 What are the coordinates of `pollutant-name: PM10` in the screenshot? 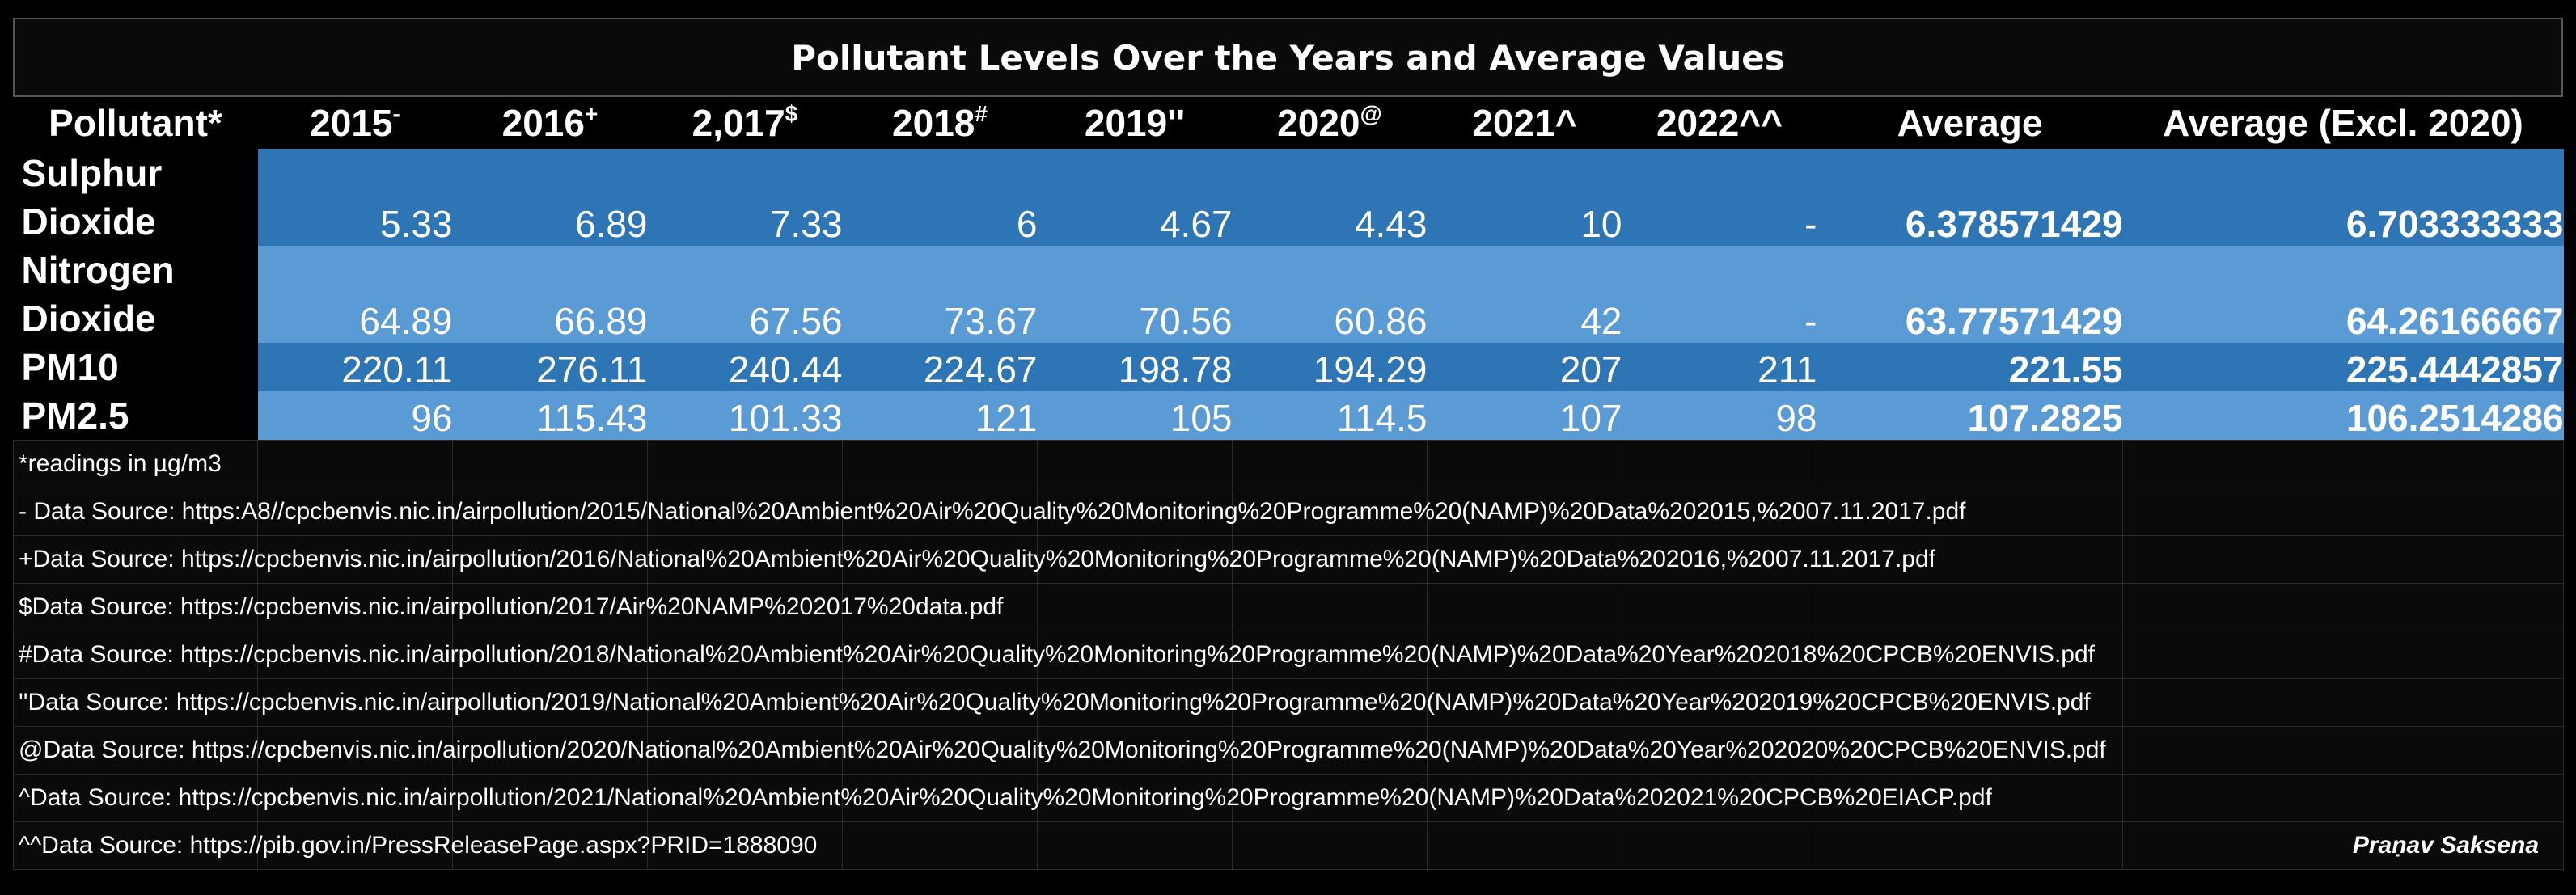 It's located at (136, 367).